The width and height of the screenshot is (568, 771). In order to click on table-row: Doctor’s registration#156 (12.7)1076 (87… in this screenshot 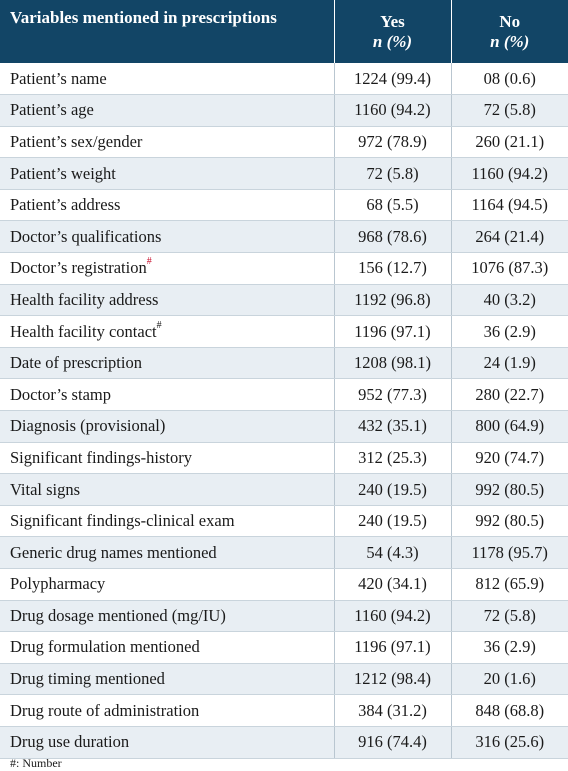, I will do `click(284, 269)`.